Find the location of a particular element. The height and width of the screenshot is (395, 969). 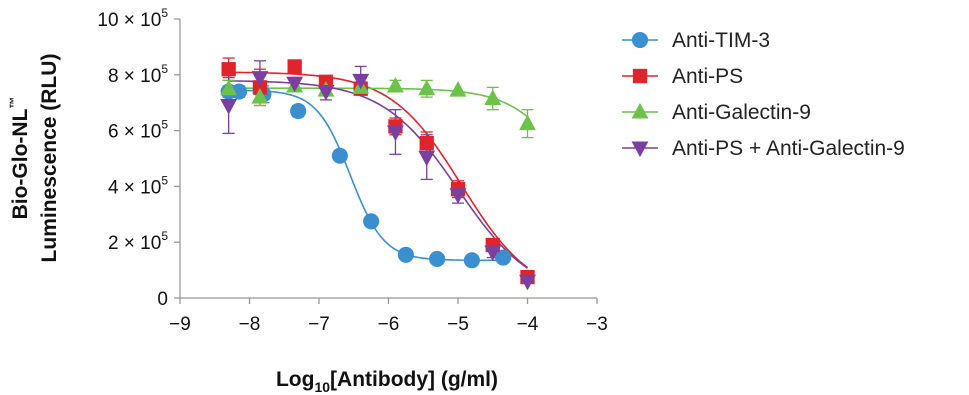

legend-label: Anti-PS is located at coordinates (707, 76).